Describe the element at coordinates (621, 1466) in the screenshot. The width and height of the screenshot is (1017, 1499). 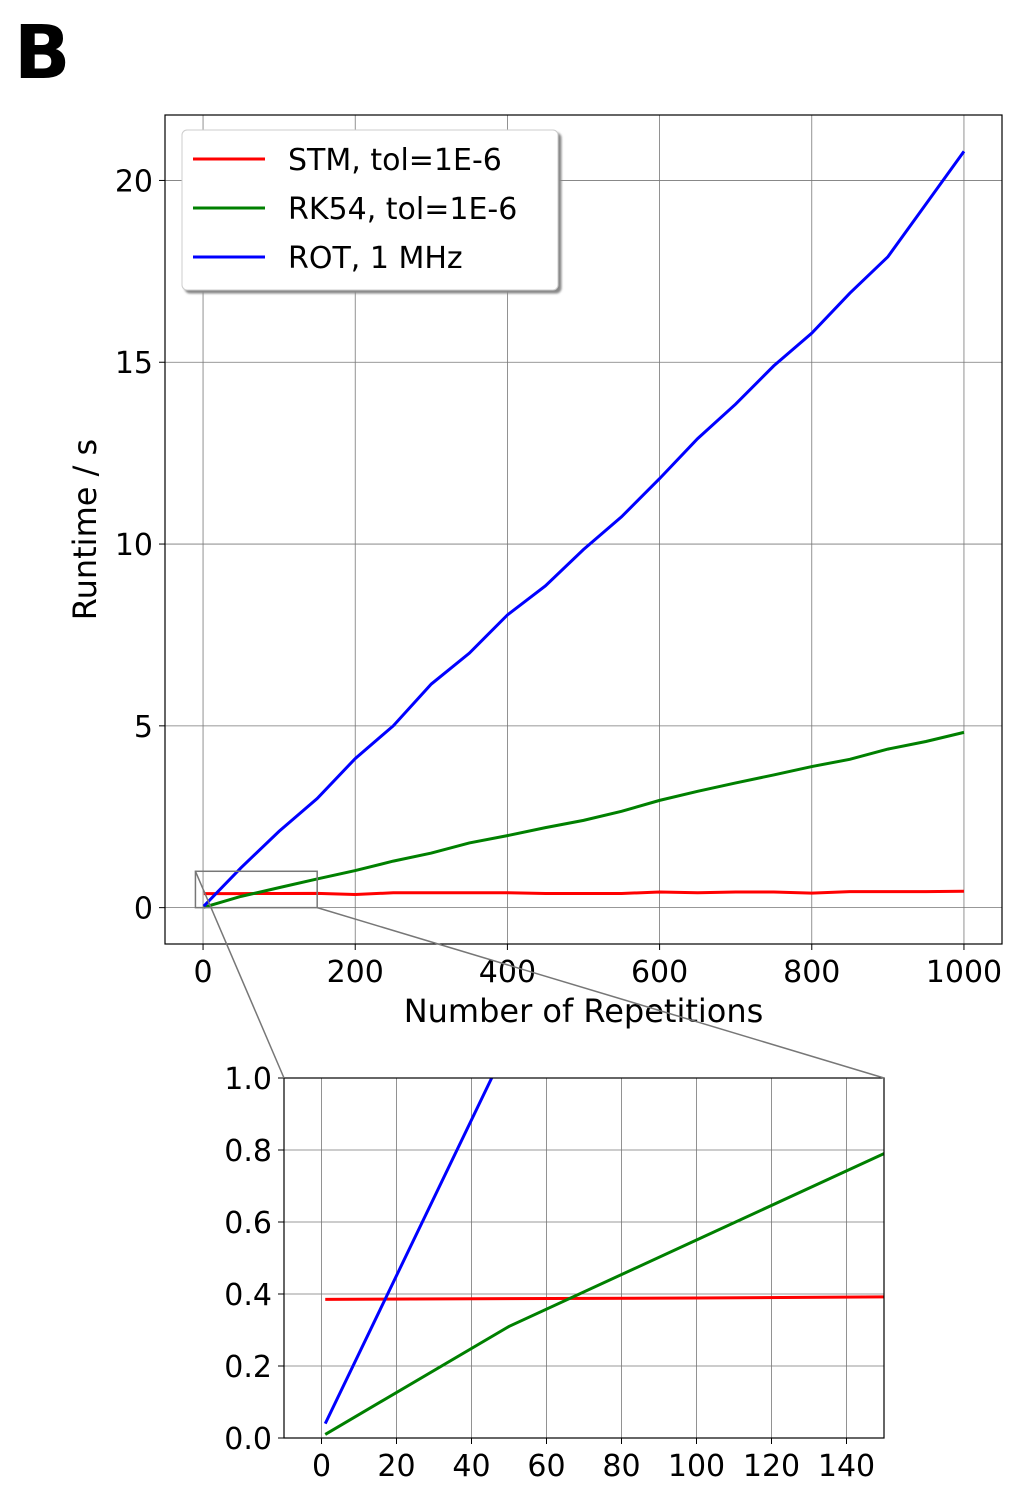
I see `x-tick-label: 80` at that location.